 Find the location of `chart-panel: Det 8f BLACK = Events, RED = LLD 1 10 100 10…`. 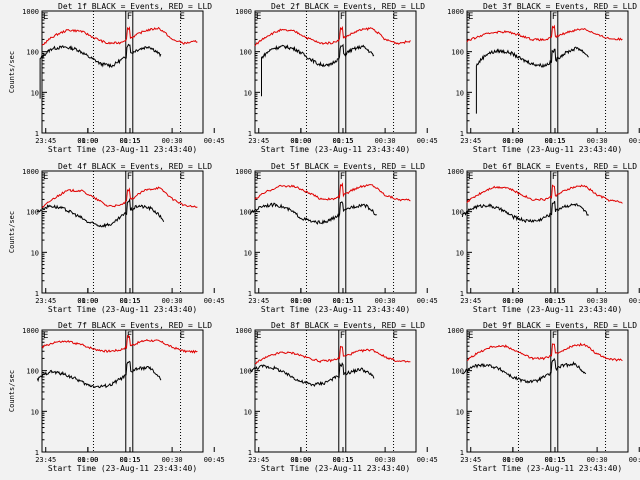

chart-panel: Det 8f BLACK = Events, RED = LLD 1 10 100 10… is located at coordinates (336, 397).